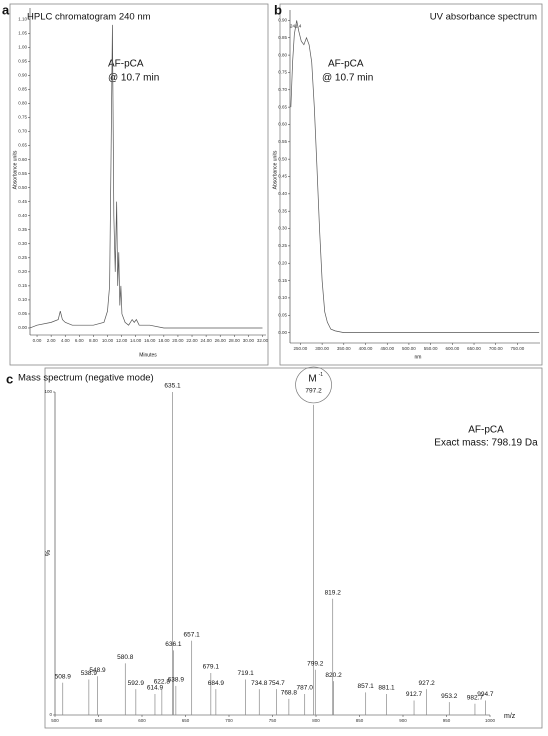  What do you see at coordinates (333, 675) in the screenshot?
I see `peak-label: 820.2` at bounding box center [333, 675].